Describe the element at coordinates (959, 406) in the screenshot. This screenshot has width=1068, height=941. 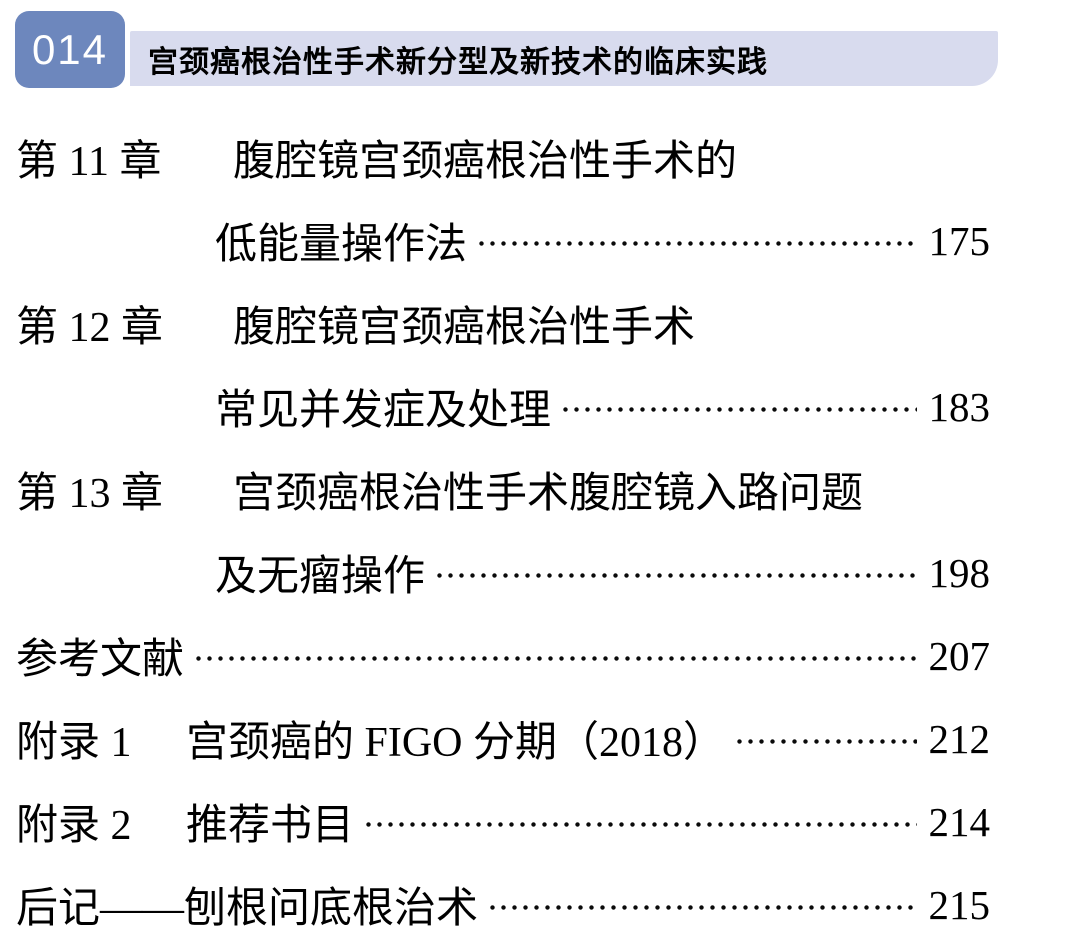
I see `toc-page-number: 183` at that location.